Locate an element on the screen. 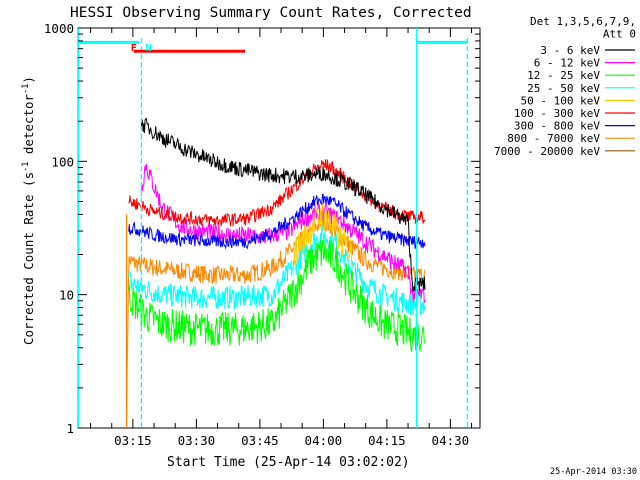 Image resolution: width=640 pixels, height=480 pixels. legend-entry-label: 800 - 7000 keV is located at coordinates (553, 138).